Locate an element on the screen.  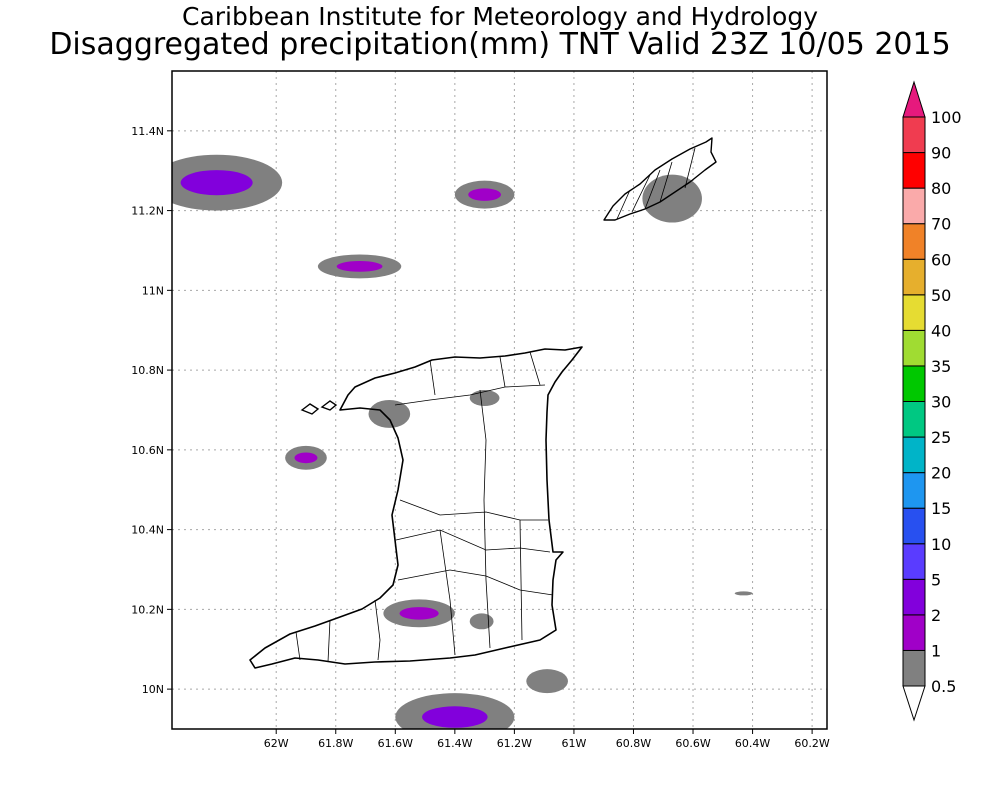
colorbar-top-arrow is located at coordinates (914, 99).